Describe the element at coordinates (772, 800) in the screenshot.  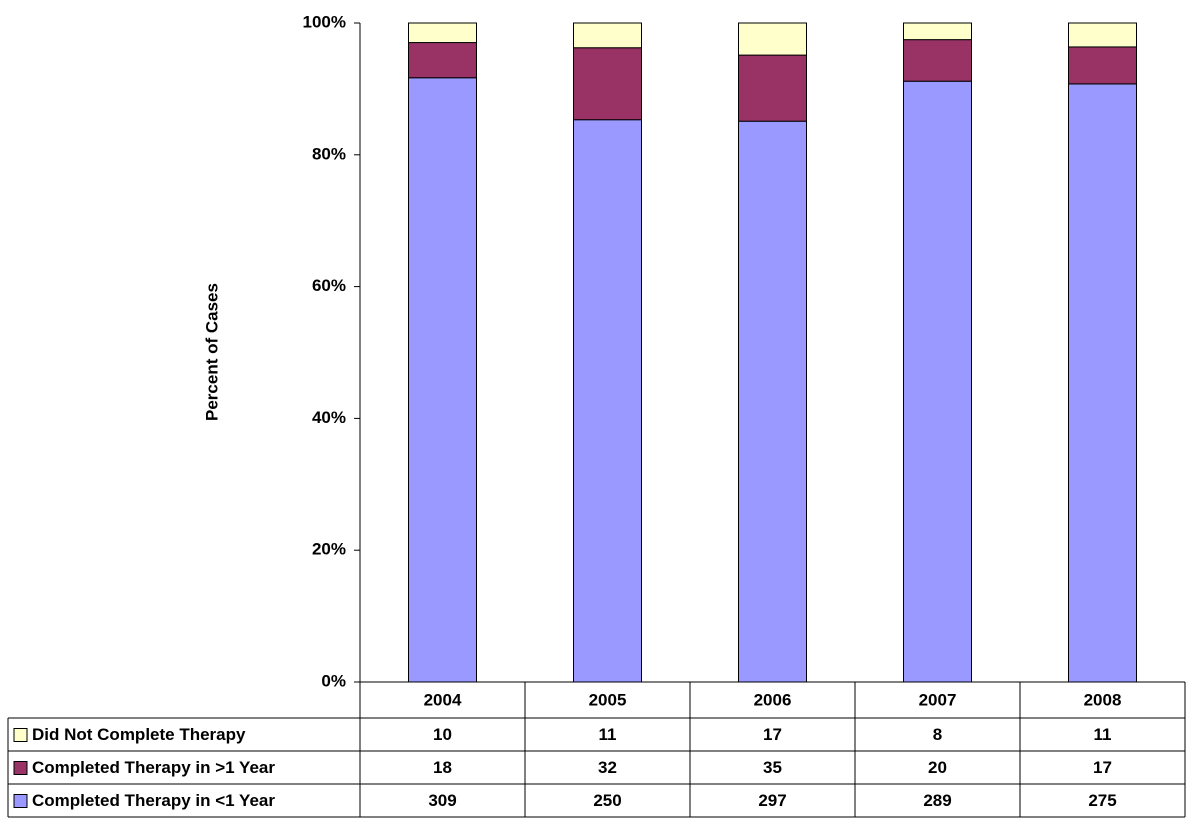
I see `table-value: 297` at that location.